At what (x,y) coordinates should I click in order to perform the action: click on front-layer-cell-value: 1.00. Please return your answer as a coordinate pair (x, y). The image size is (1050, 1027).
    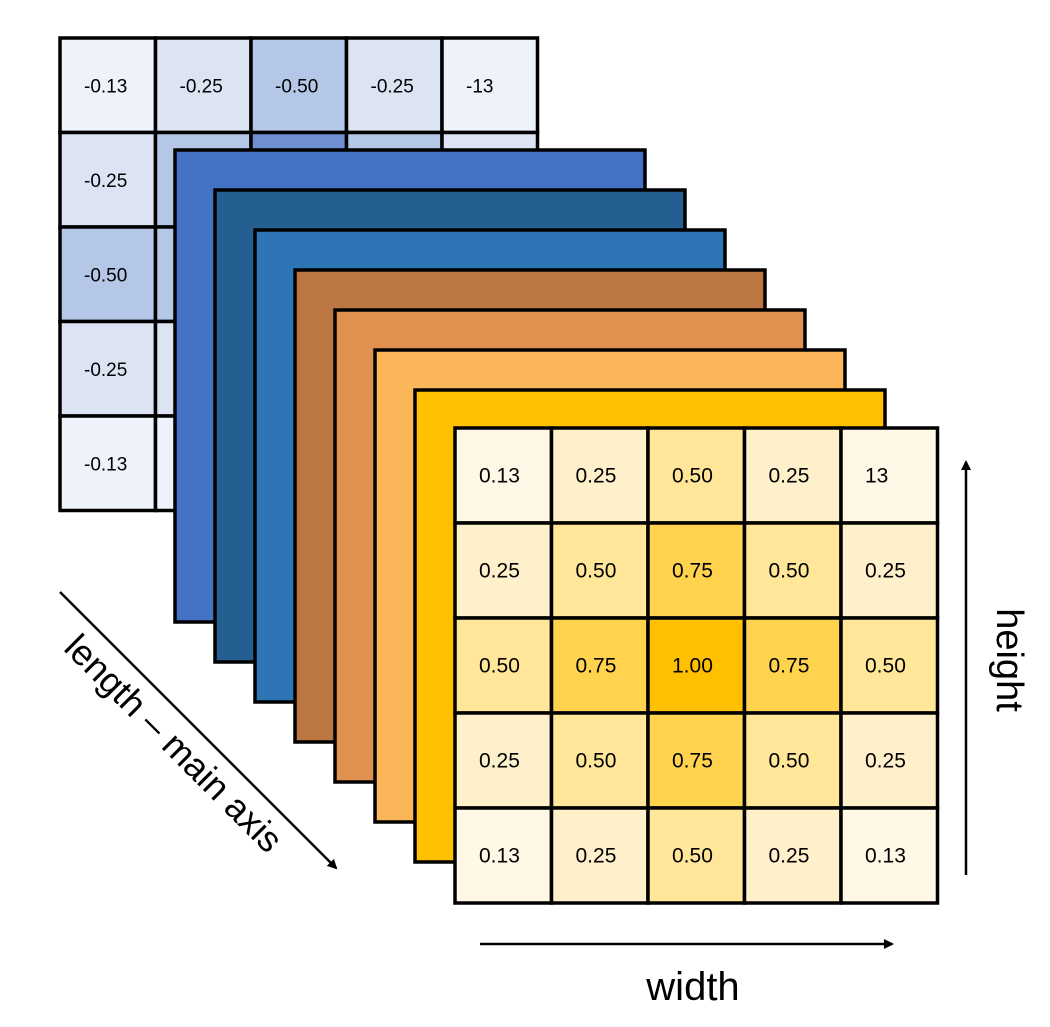
    Looking at the image, I should click on (692, 666).